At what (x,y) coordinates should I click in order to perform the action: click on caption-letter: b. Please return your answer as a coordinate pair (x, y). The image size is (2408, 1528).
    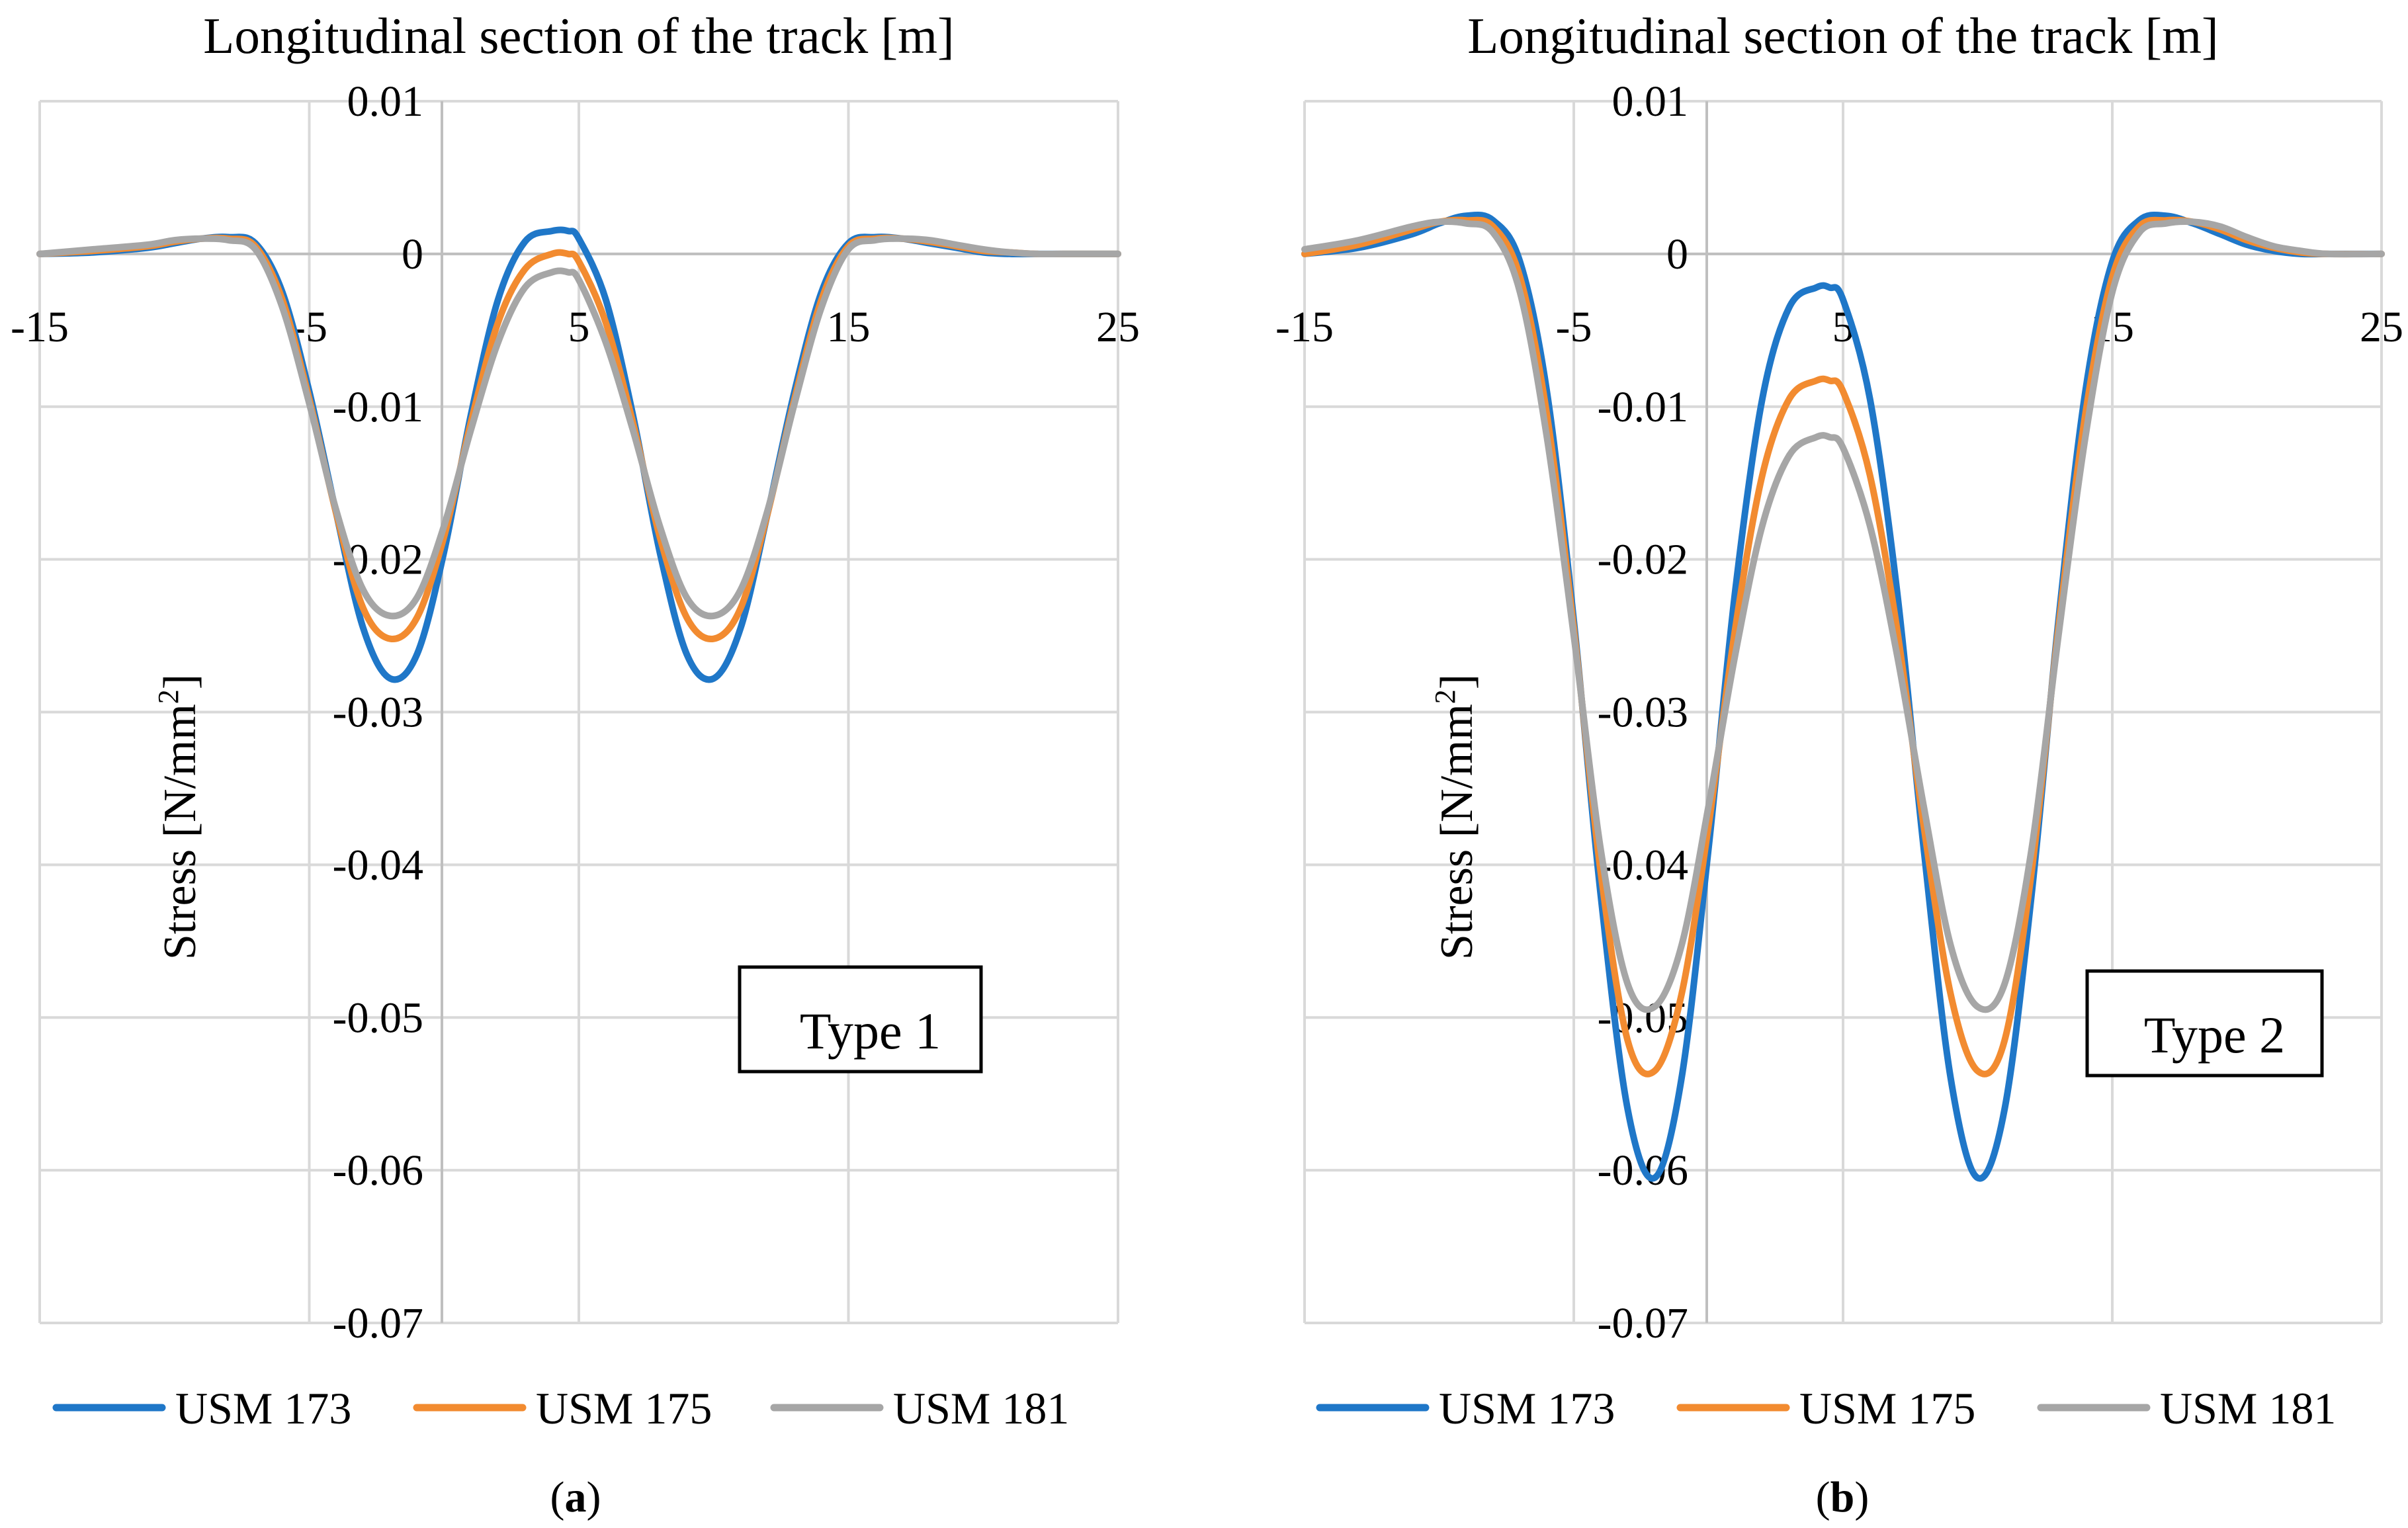
    Looking at the image, I should click on (1842, 1497).